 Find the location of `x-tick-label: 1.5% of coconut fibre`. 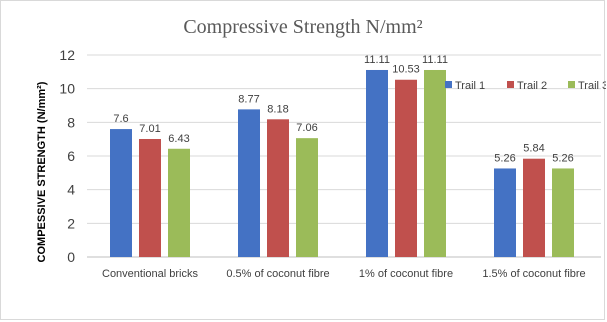

x-tick-label: 1.5% of coconut fibre is located at coordinates (533, 274).